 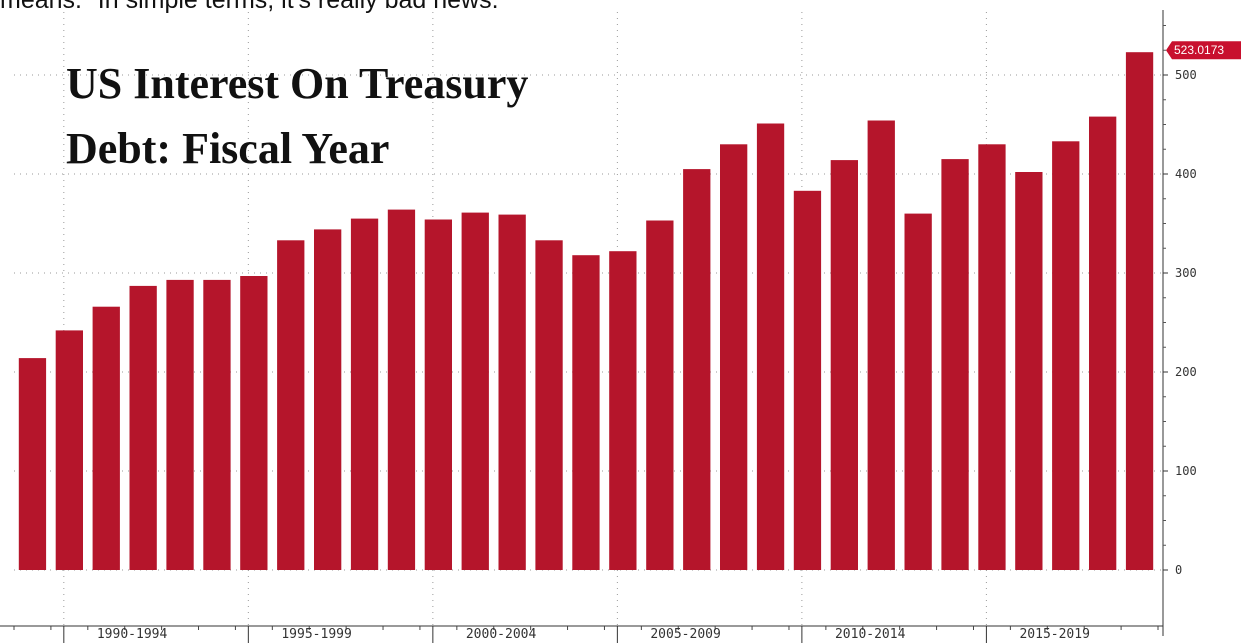 What do you see at coordinates (1186, 75) in the screenshot?
I see `y-tick-label-5: 500` at bounding box center [1186, 75].